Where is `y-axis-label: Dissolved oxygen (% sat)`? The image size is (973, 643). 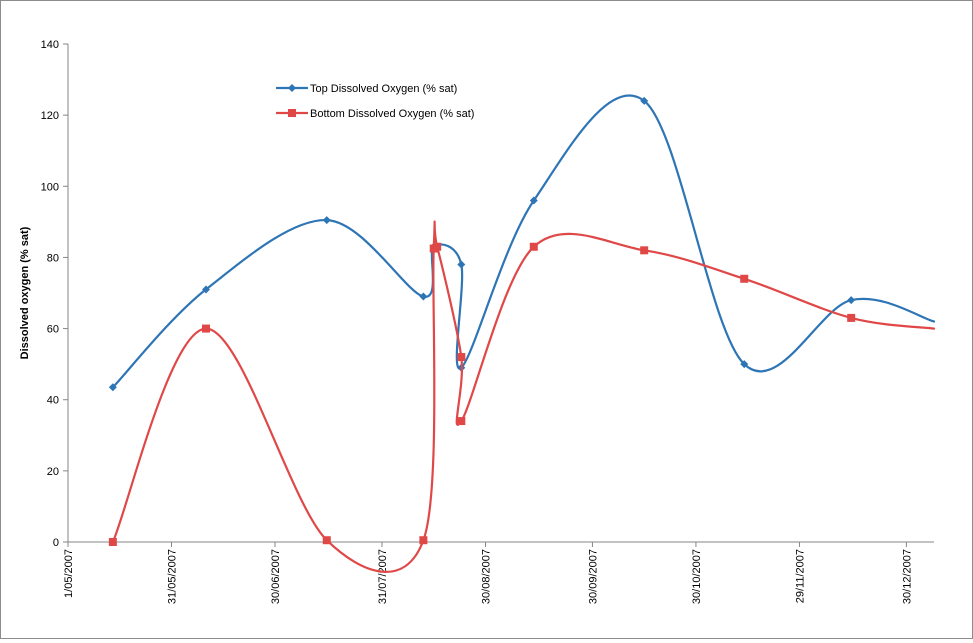
y-axis-label: Dissolved oxygen (% sat) is located at coordinates (25, 292).